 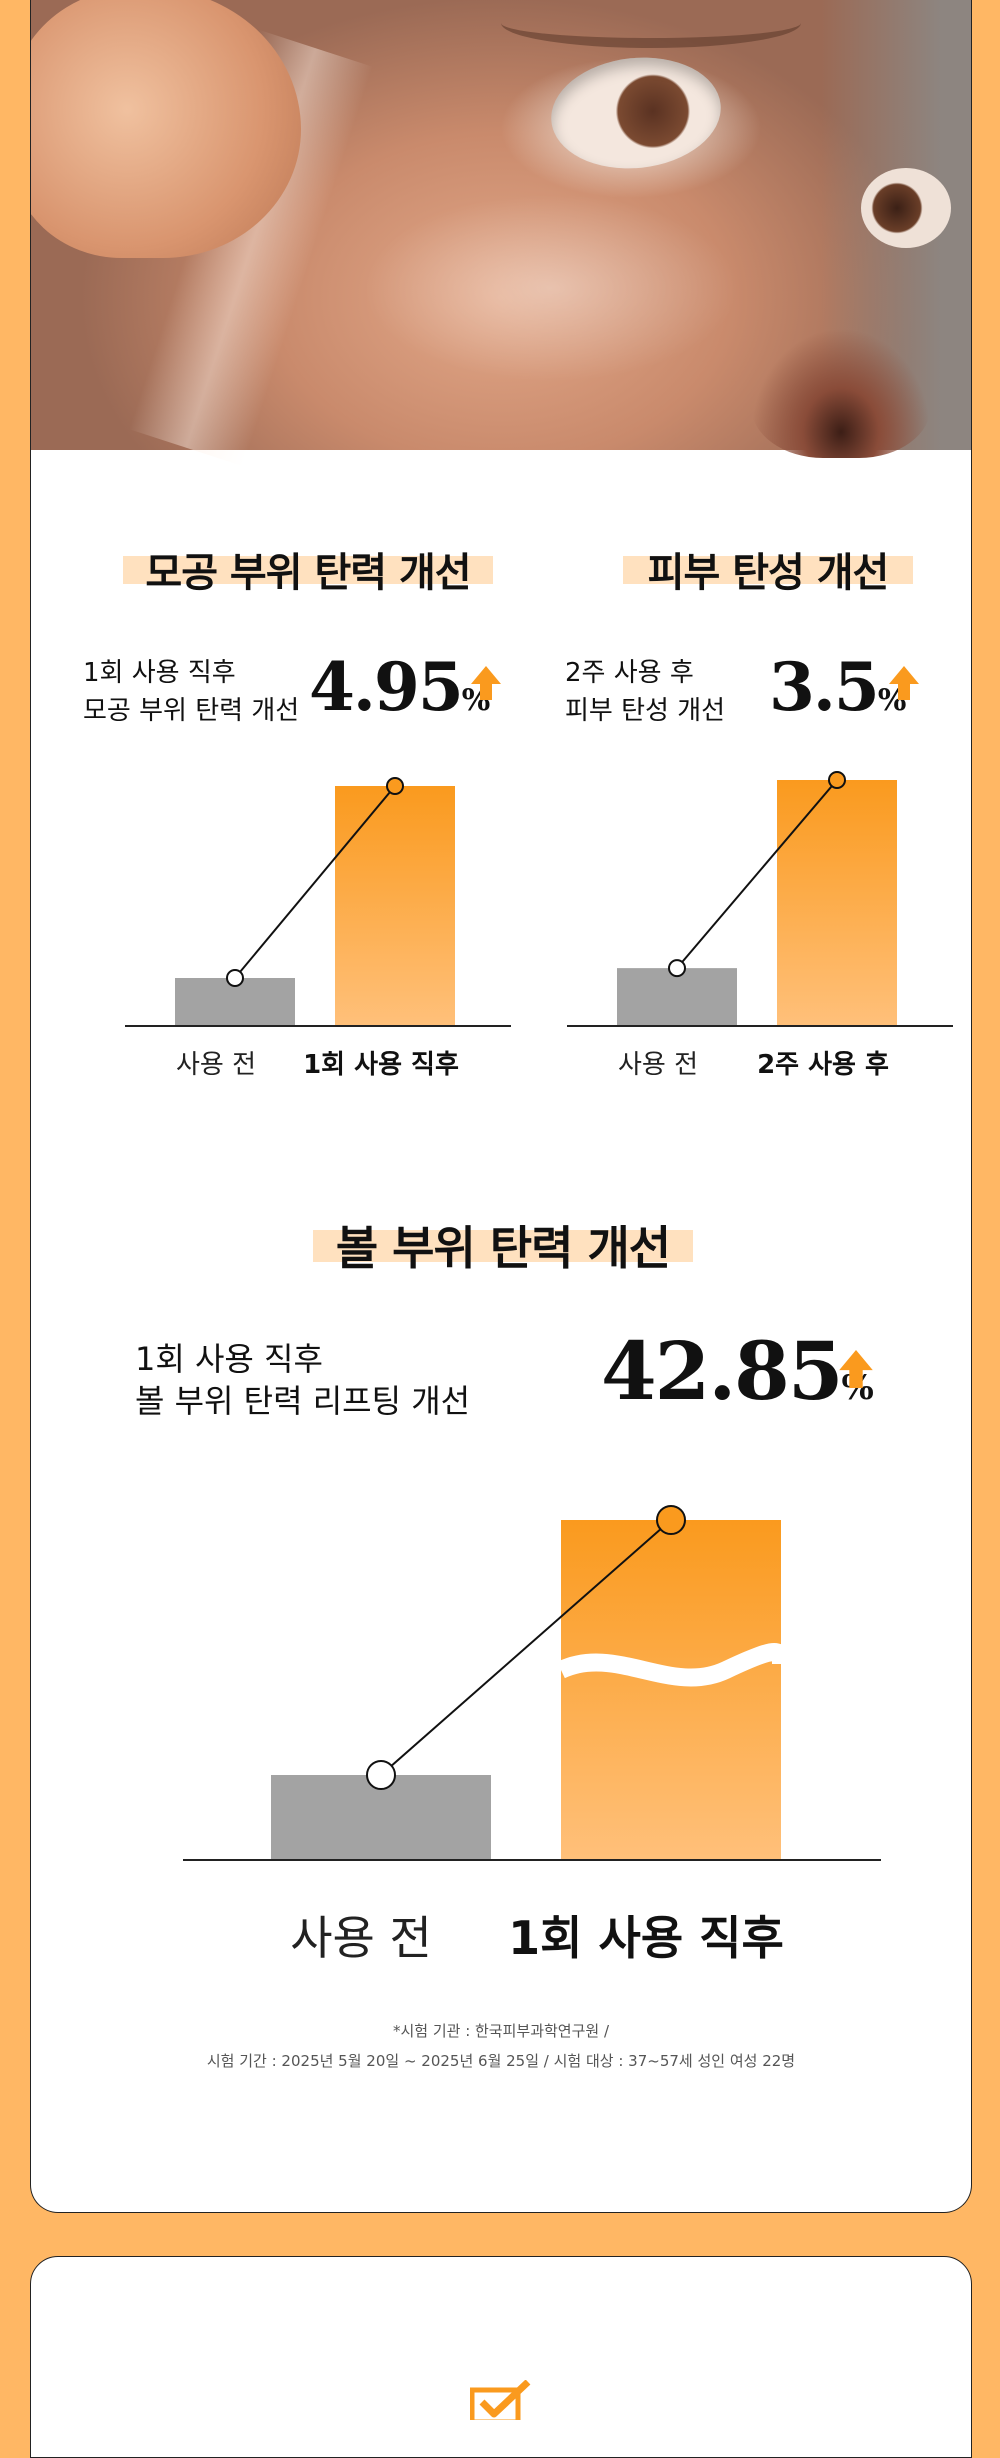 I want to click on stat-label-pore: 1회 사용 직후 모공 부위 탄력 개선, so click(x=191, y=692).